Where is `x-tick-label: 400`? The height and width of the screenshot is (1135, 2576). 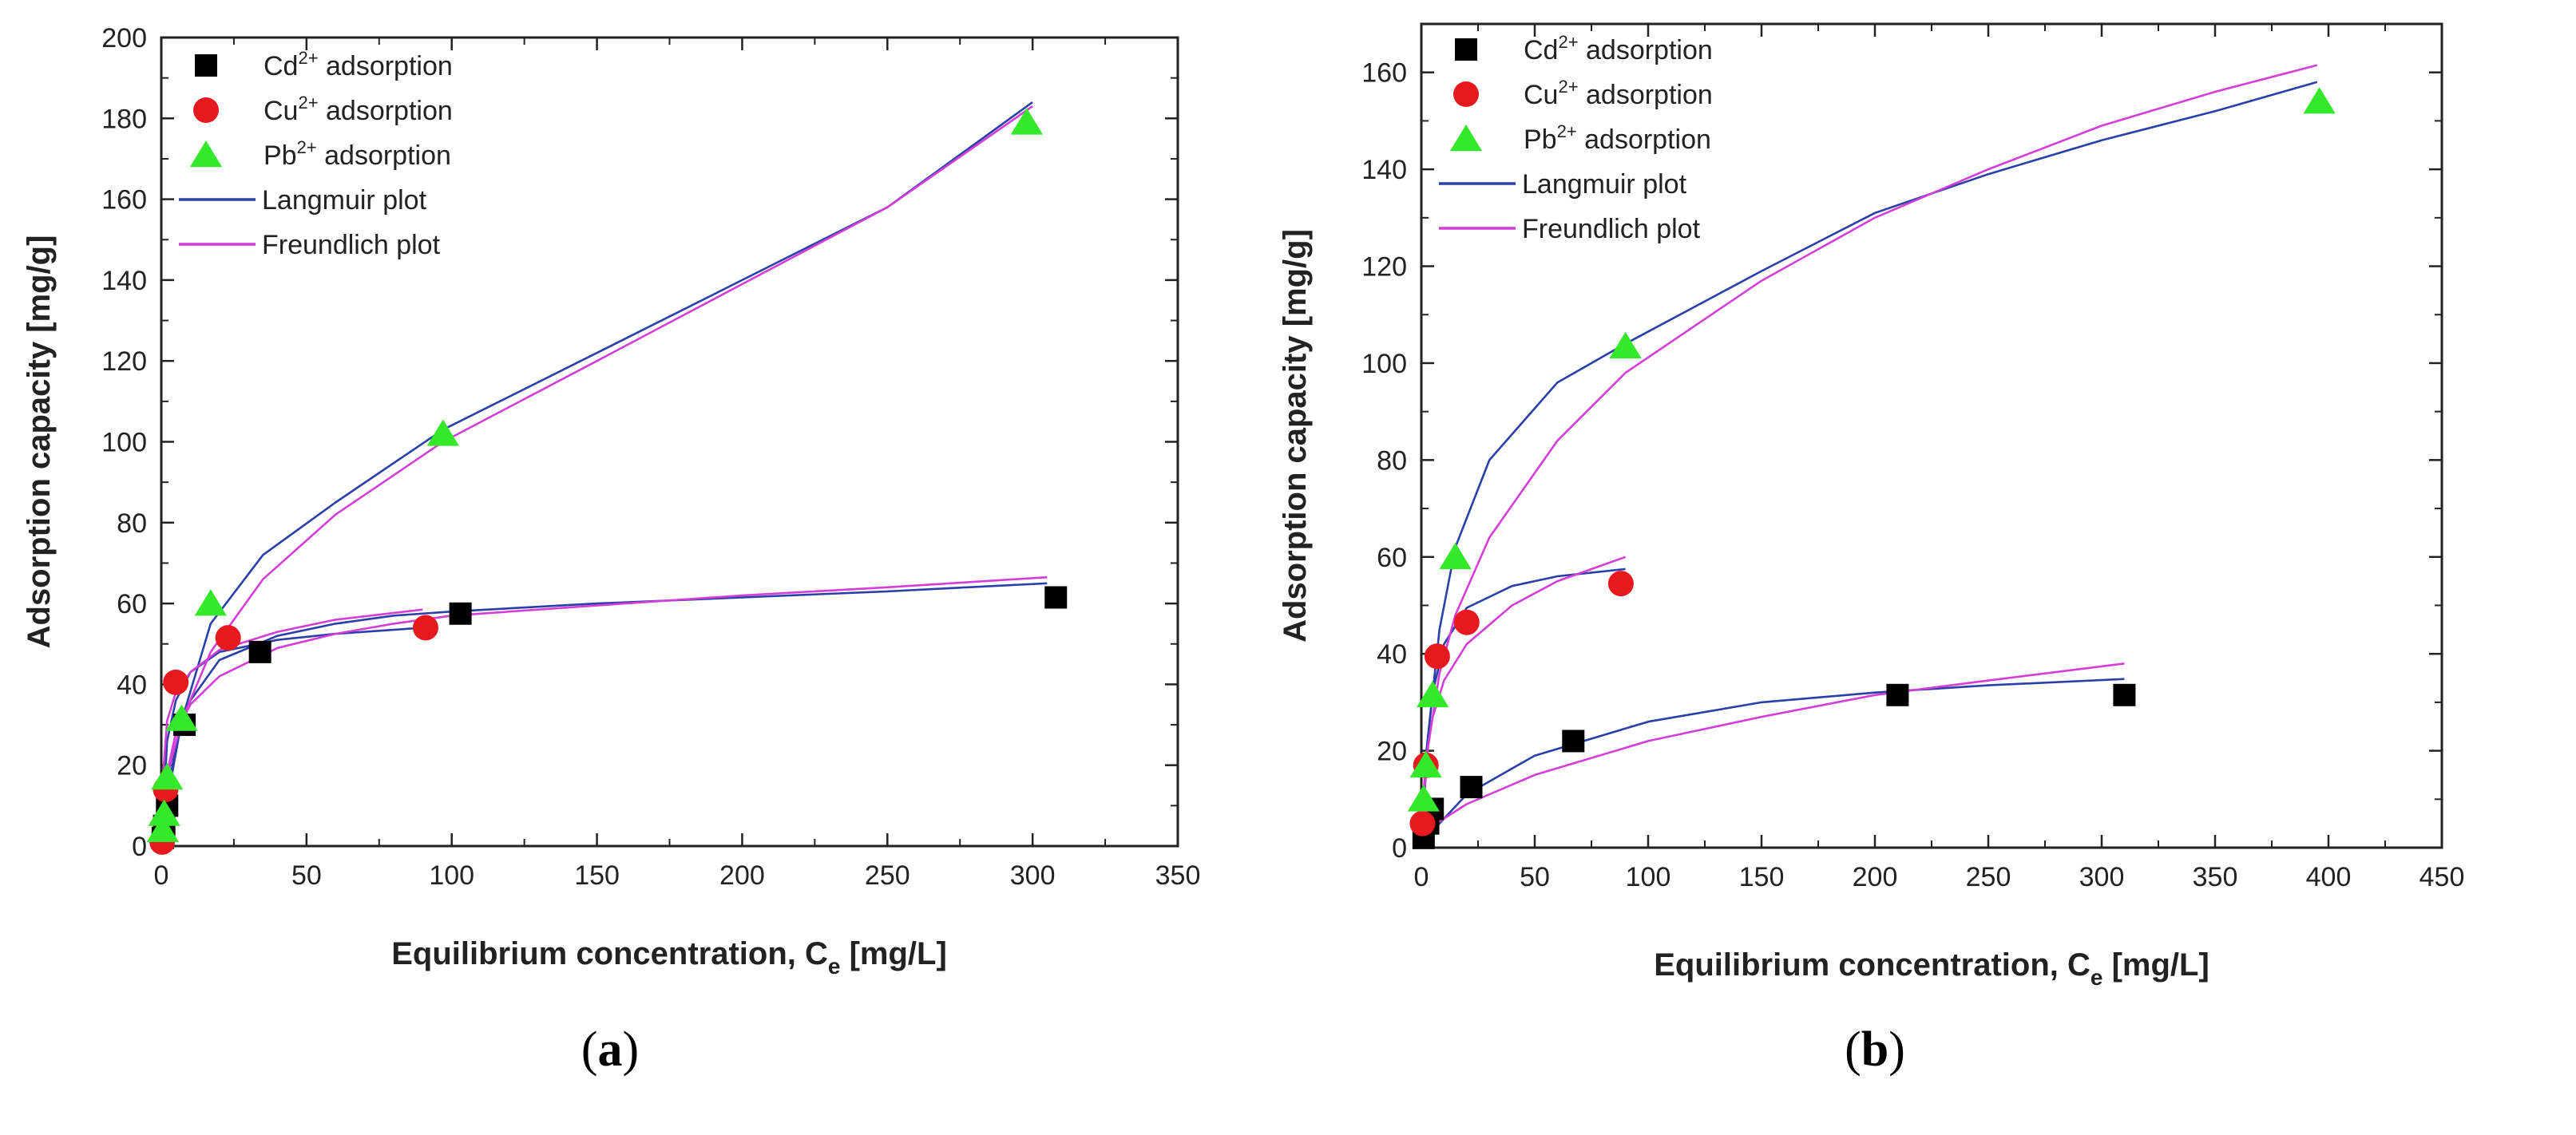
x-tick-label: 400 is located at coordinates (2329, 877).